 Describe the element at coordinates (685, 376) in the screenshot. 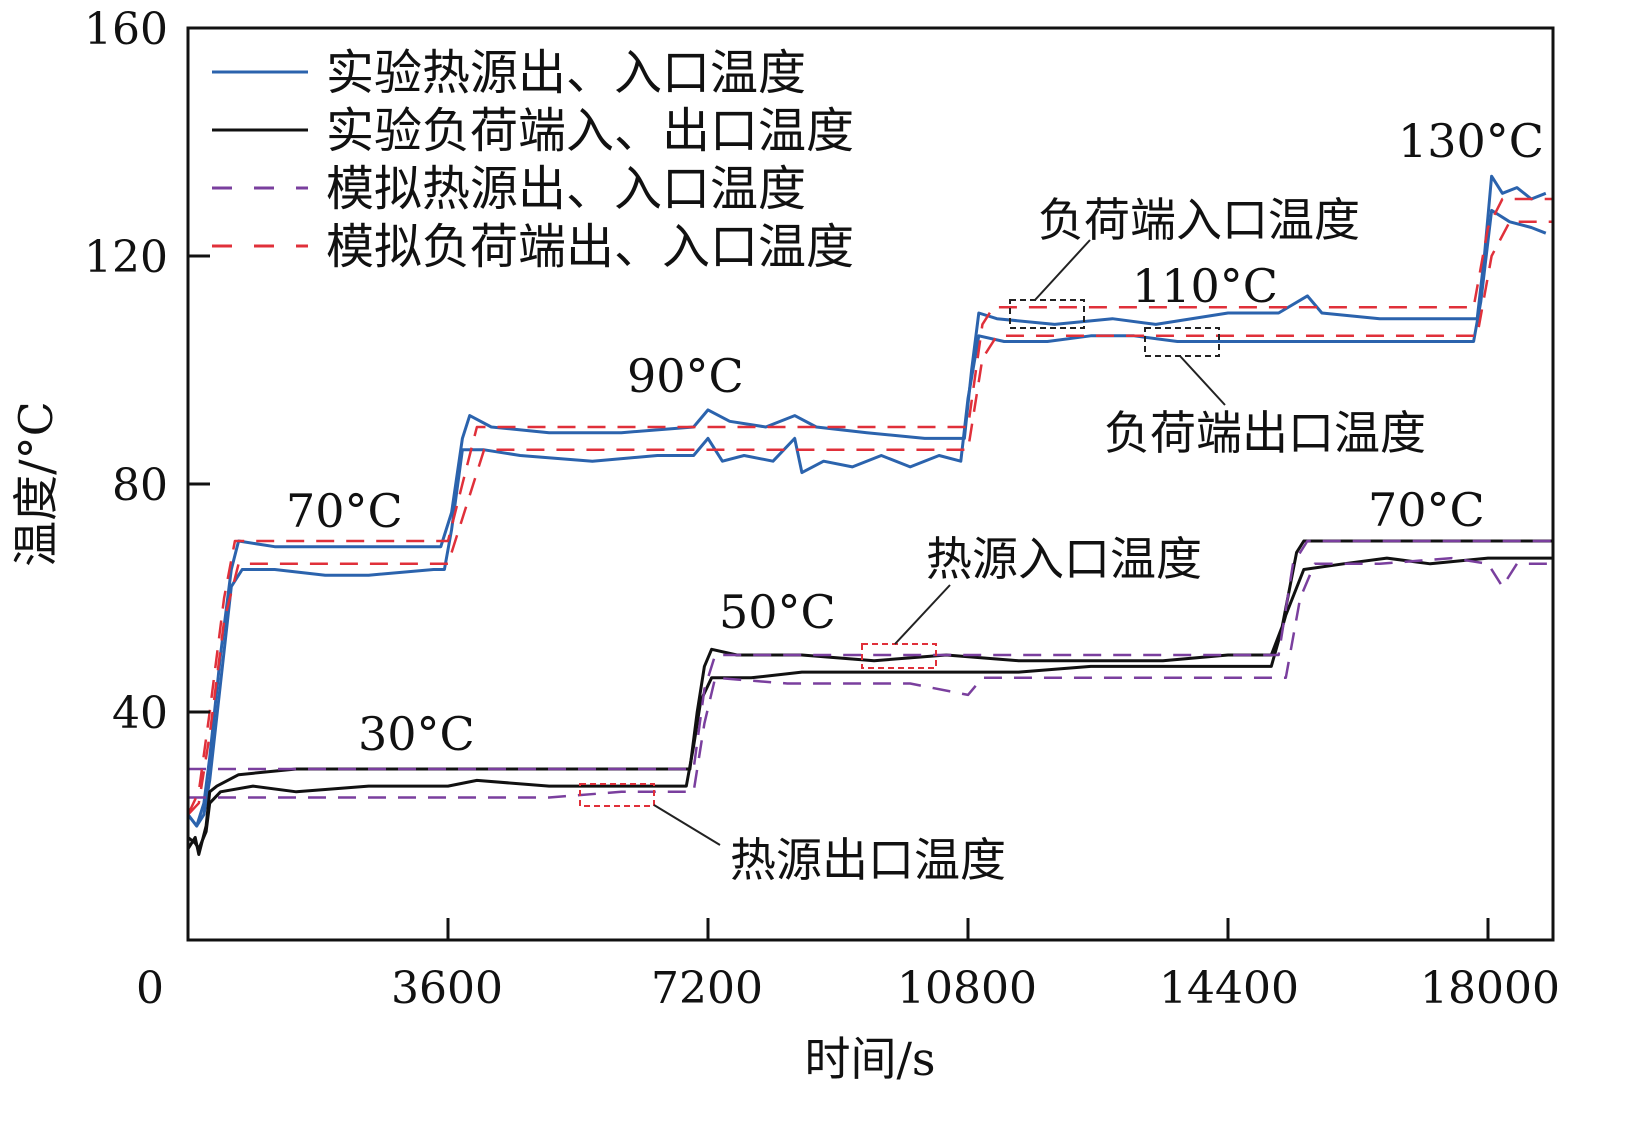

I see `annotation-label: 90°C` at that location.